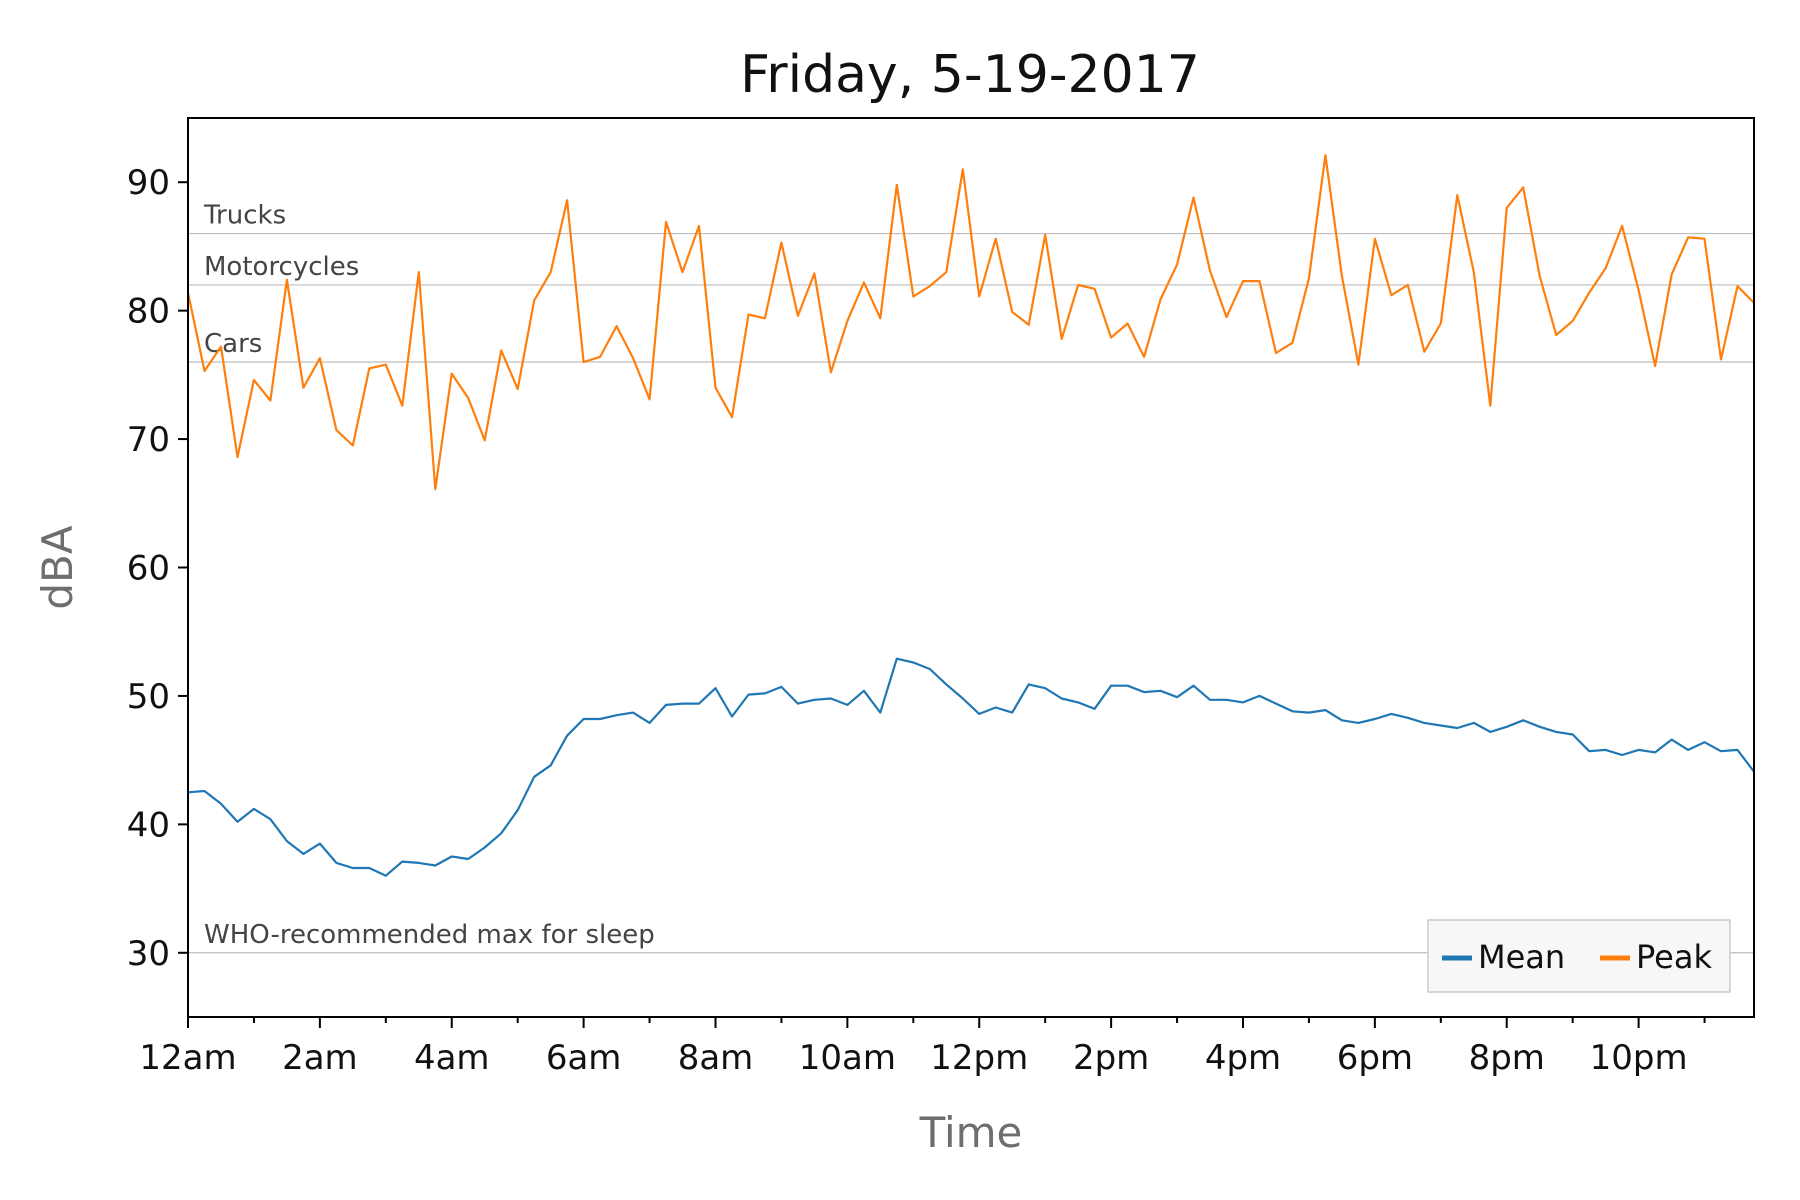  Describe the element at coordinates (148, 312) in the screenshot. I see `y-tick-label: 80` at that location.